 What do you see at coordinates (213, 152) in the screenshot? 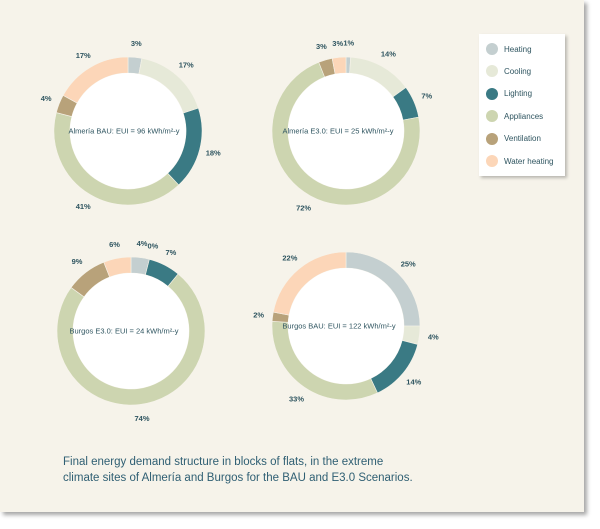
I see `slice-value-label: 18%` at bounding box center [213, 152].